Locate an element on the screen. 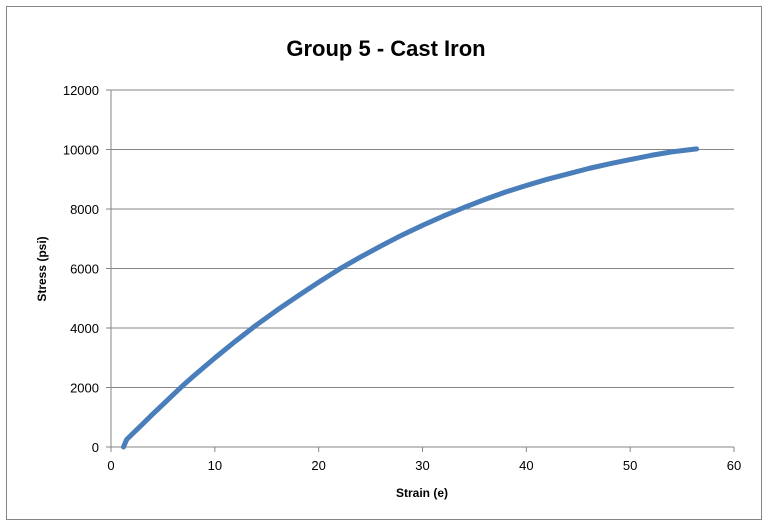 Image resolution: width=768 pixels, height=530 pixels. x-tick-label-60: 60 is located at coordinates (734, 465).